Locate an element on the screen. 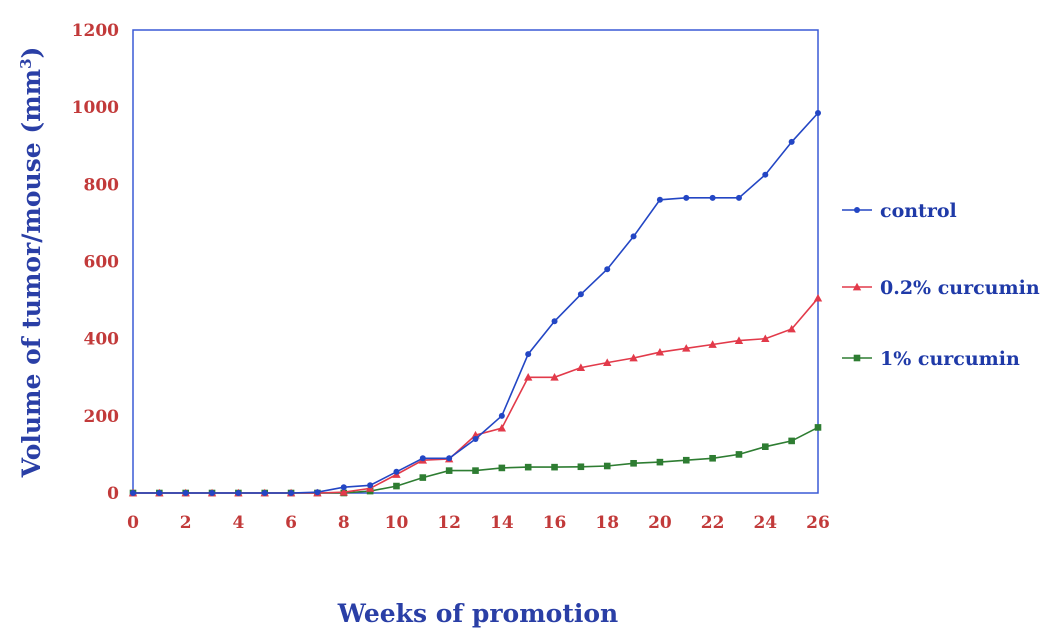 The width and height of the screenshot is (1059, 630). legend-label: control is located at coordinates (918, 211).